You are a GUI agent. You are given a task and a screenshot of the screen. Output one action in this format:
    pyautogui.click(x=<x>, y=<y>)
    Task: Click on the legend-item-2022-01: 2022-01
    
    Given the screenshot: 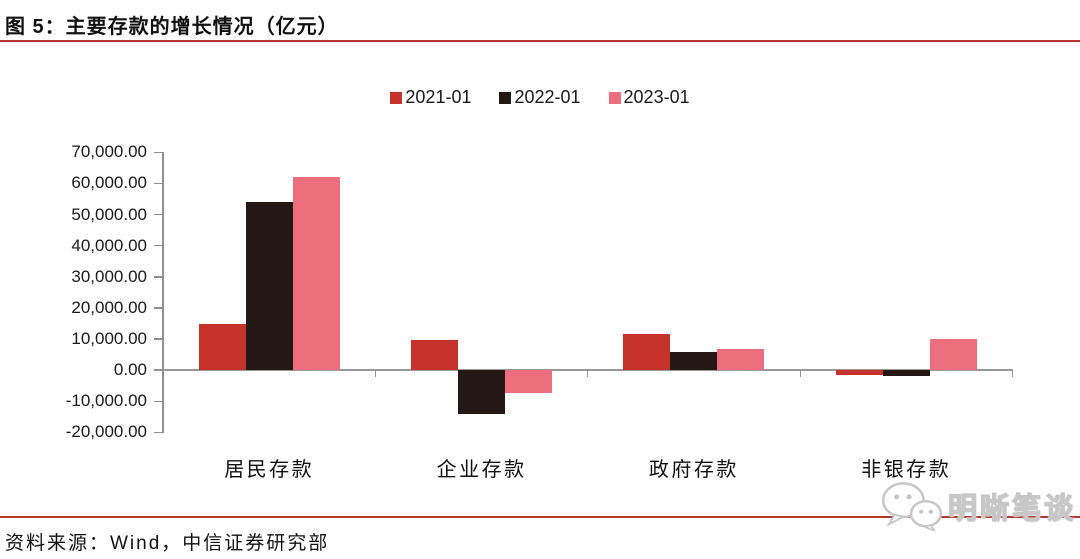 What is the action you would take?
    pyautogui.click(x=540, y=97)
    